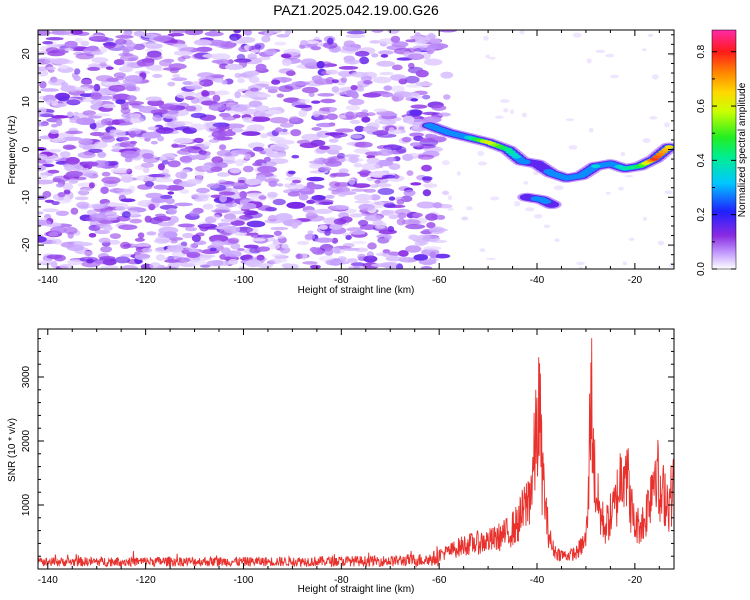  I want to click on y-tick-label: 20, so click(26, 54).